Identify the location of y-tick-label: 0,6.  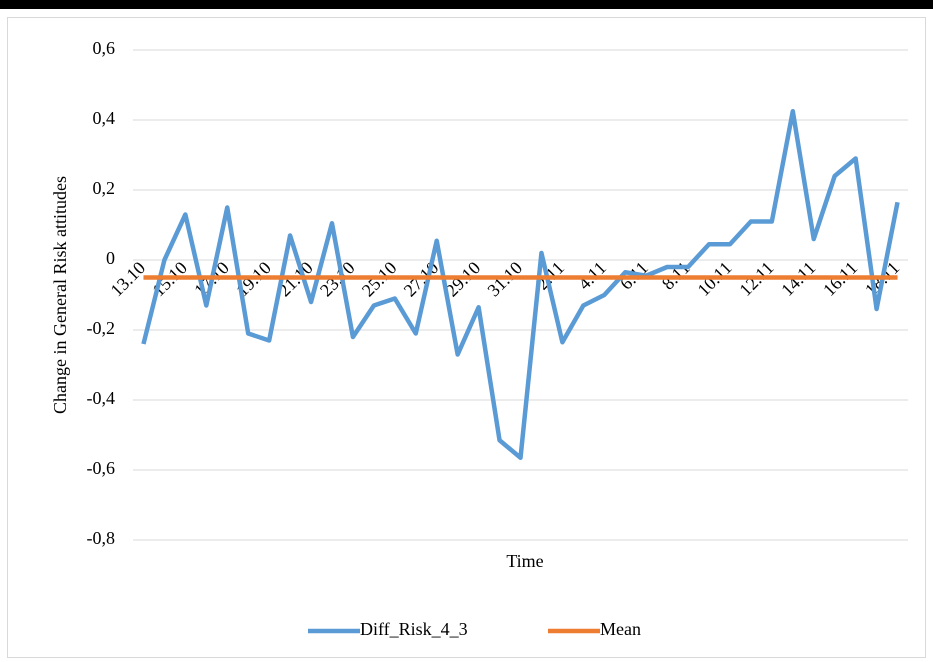
(104, 48).